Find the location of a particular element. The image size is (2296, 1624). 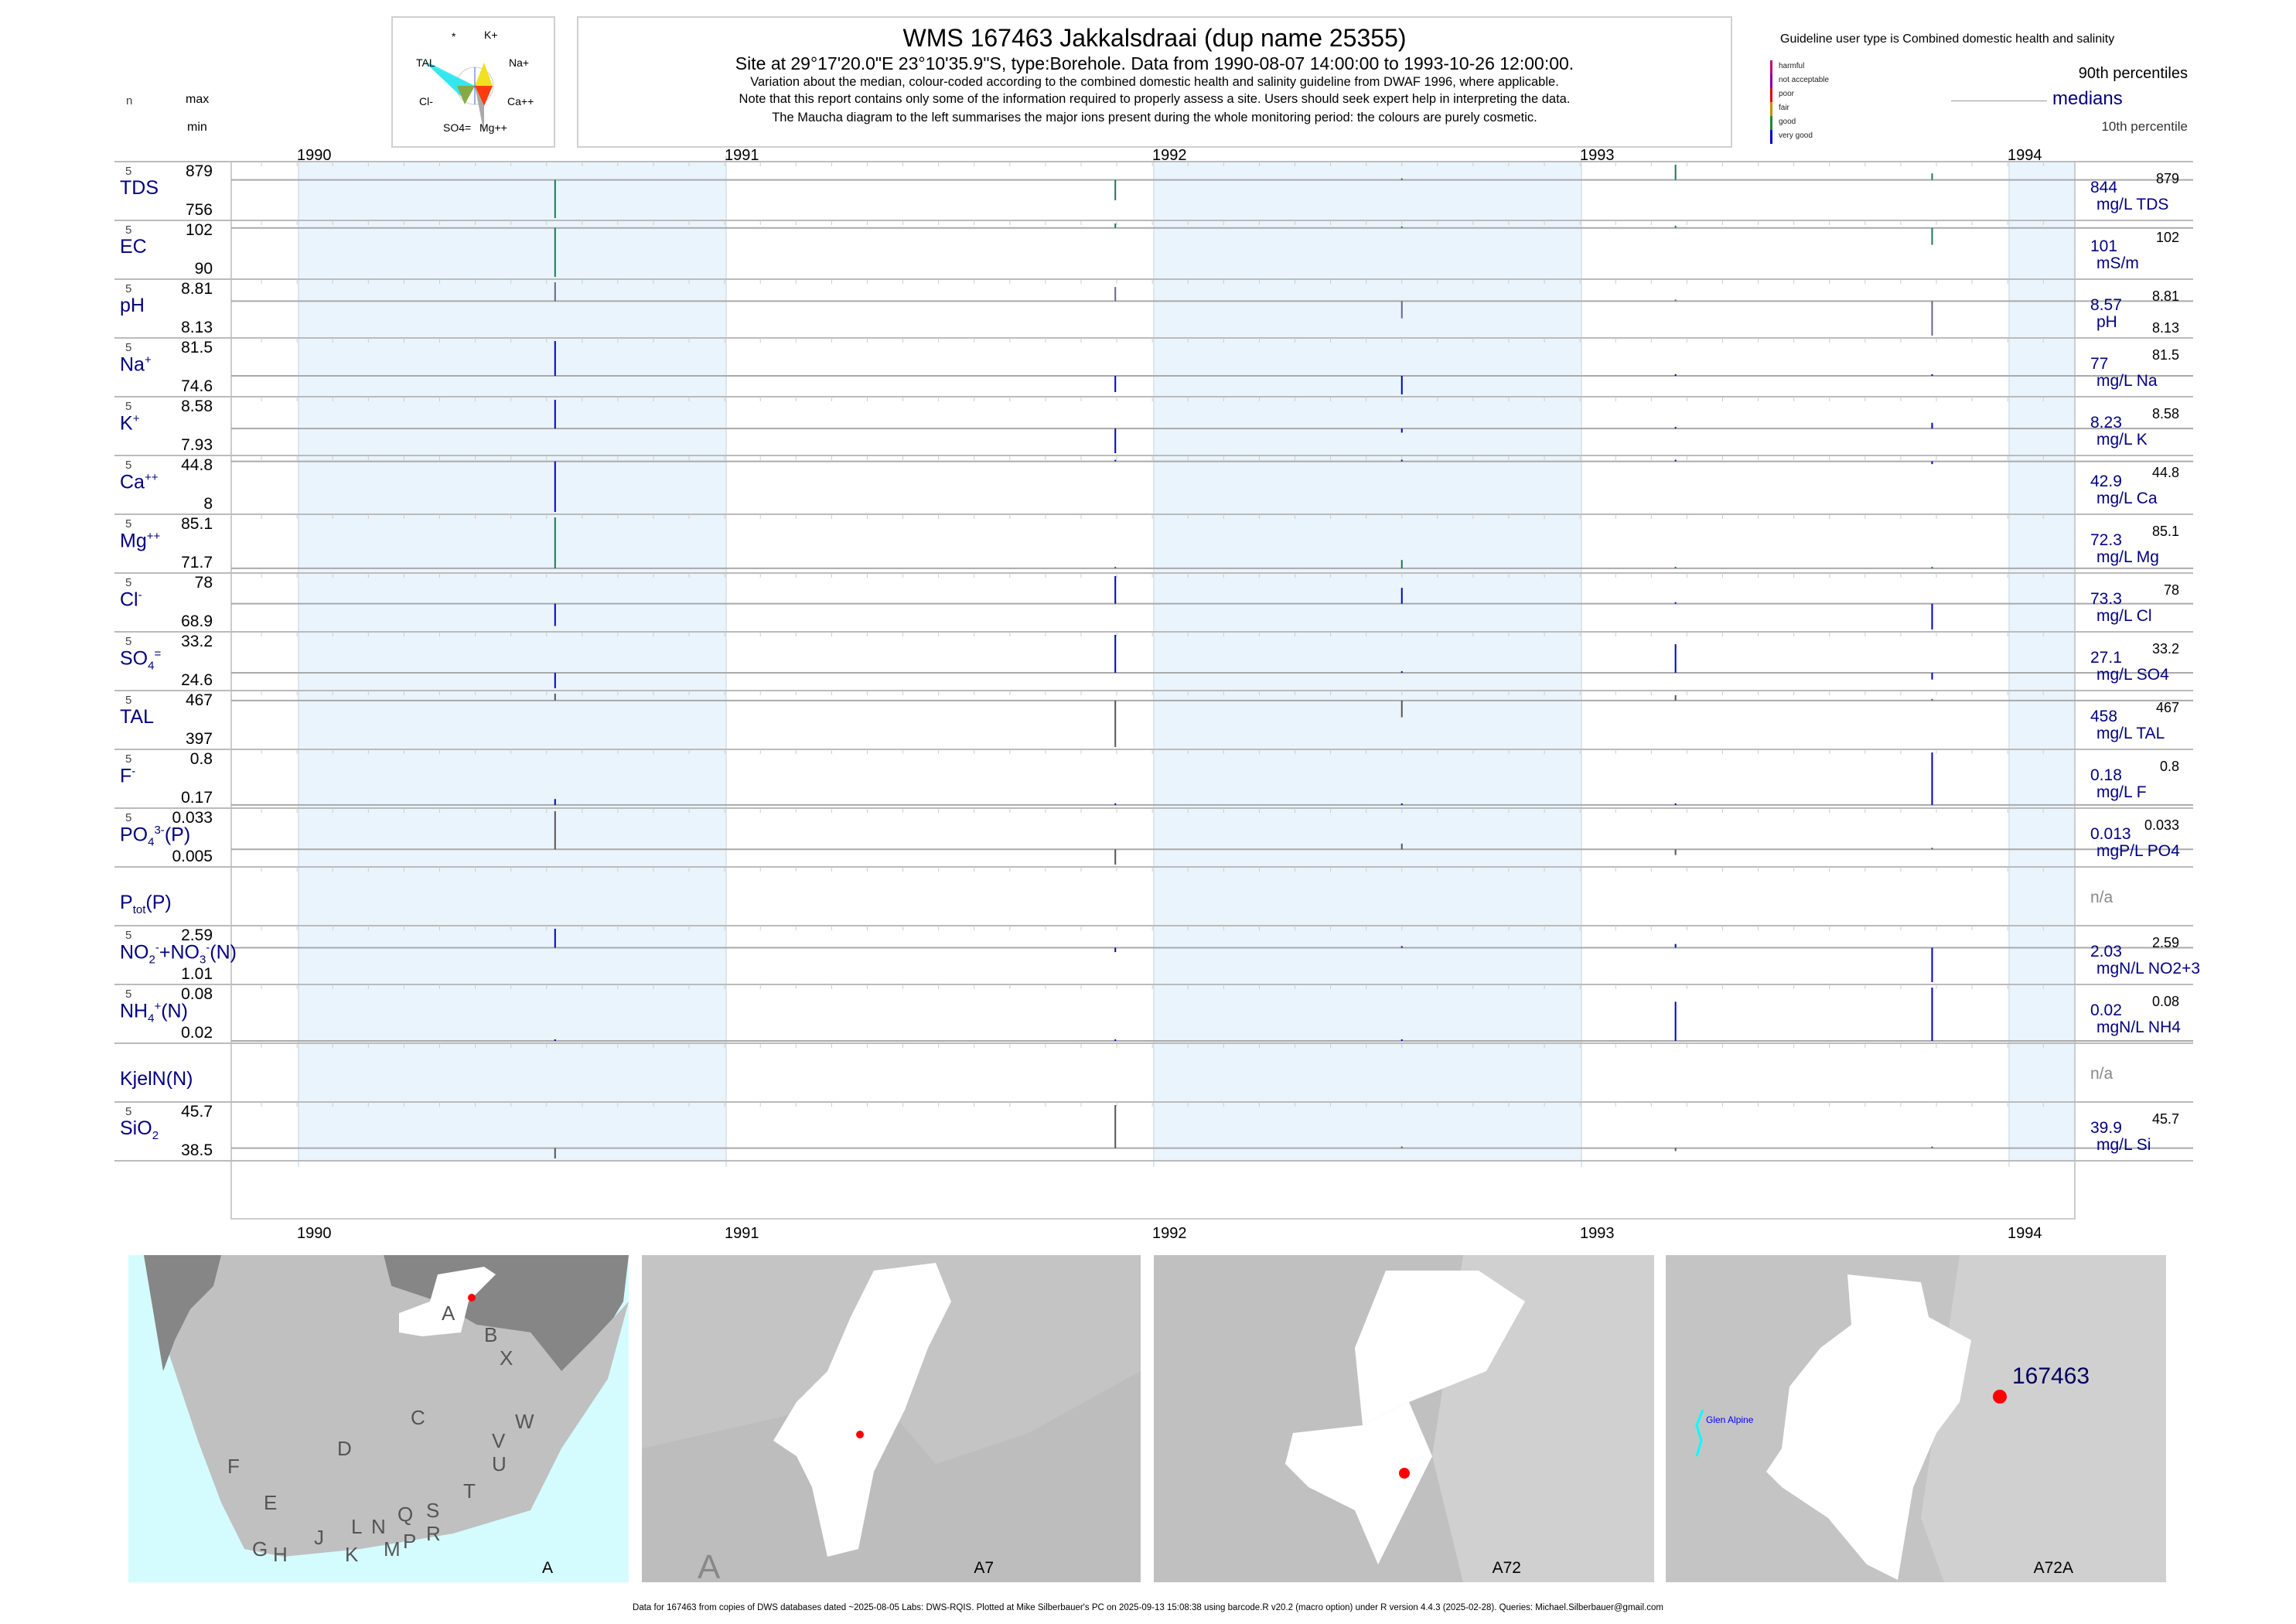

year-label: 1994 is located at coordinates (2025, 1233).